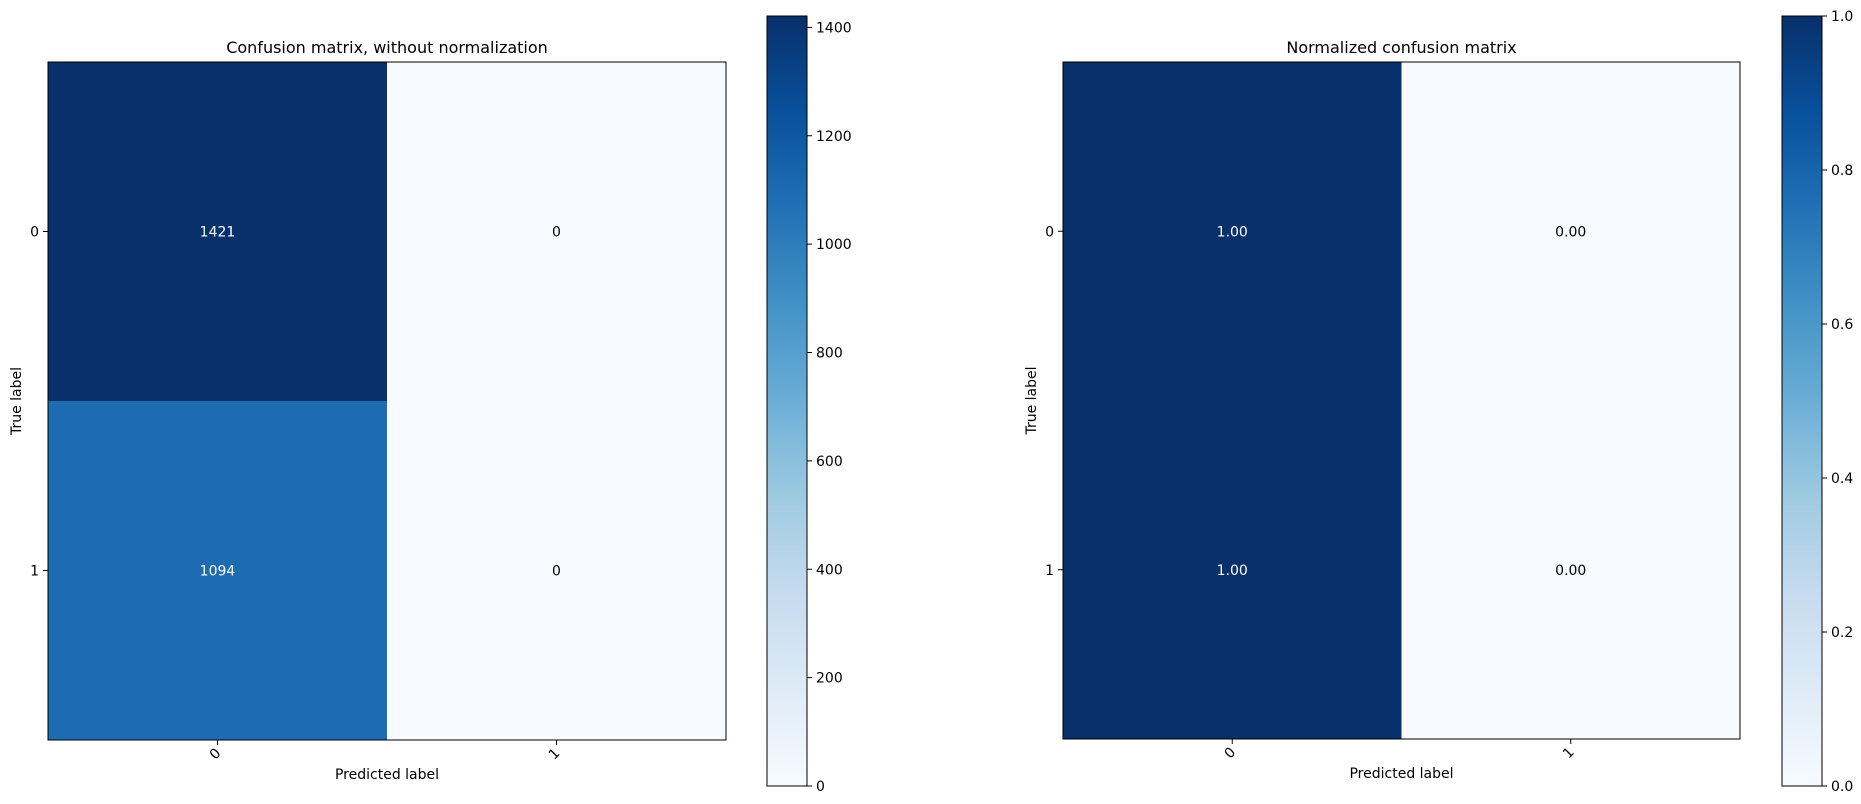 Image resolution: width=1861 pixels, height=804 pixels. What do you see at coordinates (1842, 171) in the screenshot?
I see `colorbar-tick-label: 0.8` at bounding box center [1842, 171].